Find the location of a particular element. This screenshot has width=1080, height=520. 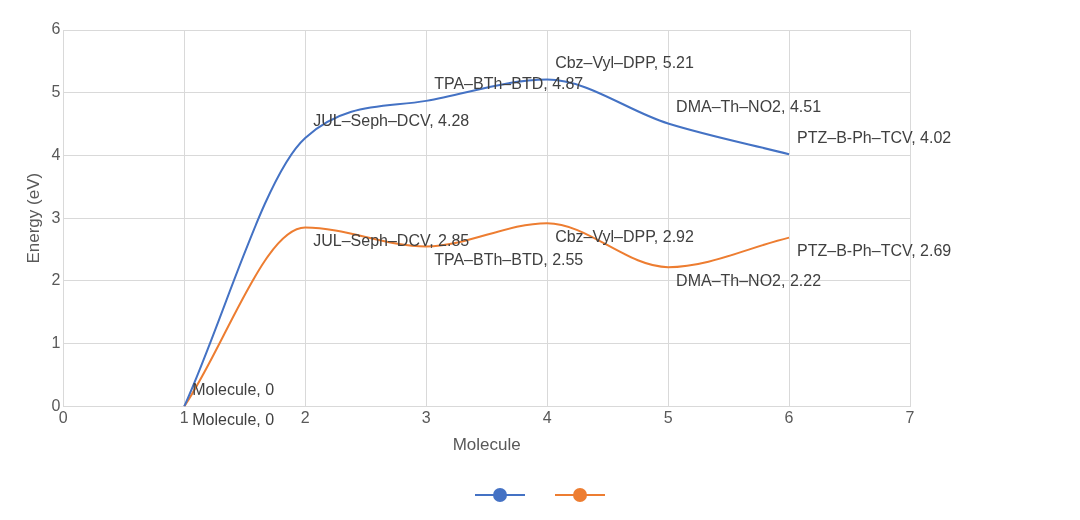

x-tick-label: 4 is located at coordinates (547, 418).